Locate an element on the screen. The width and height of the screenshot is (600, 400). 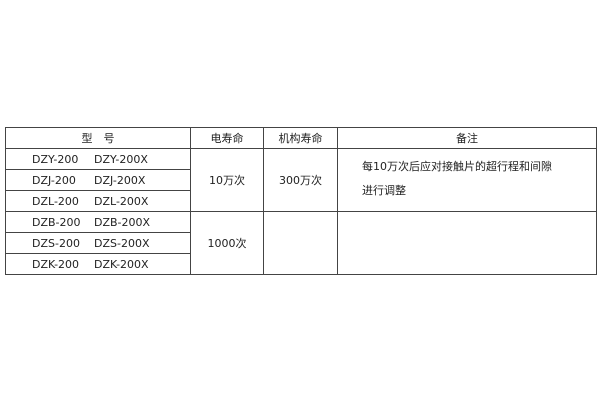
model-x: DZK-200X is located at coordinates (121, 264).